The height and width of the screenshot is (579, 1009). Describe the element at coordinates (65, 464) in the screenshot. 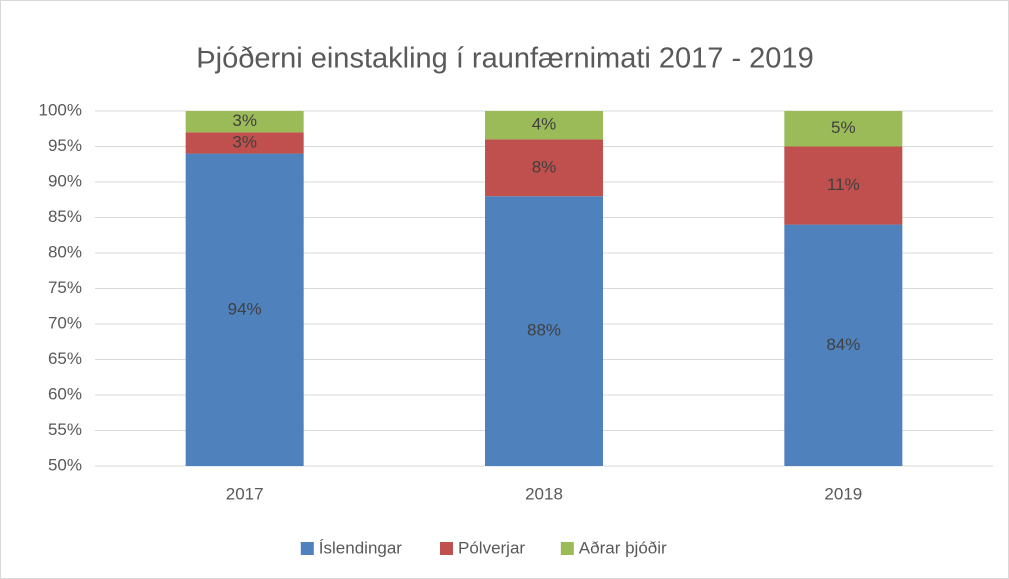

I see `y-tick-label: 50%` at that location.